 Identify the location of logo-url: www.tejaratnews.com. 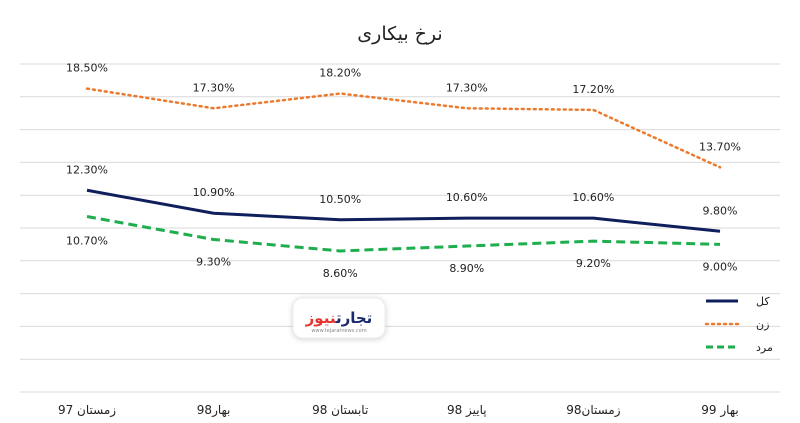
(338, 331).